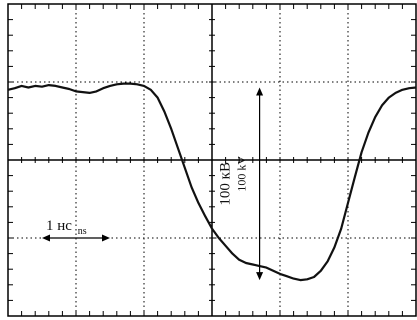 The width and height of the screenshot is (417, 320). I want to click on amplitude-scale-annotation: 100 кВ 100 kV, so click(241, 184).